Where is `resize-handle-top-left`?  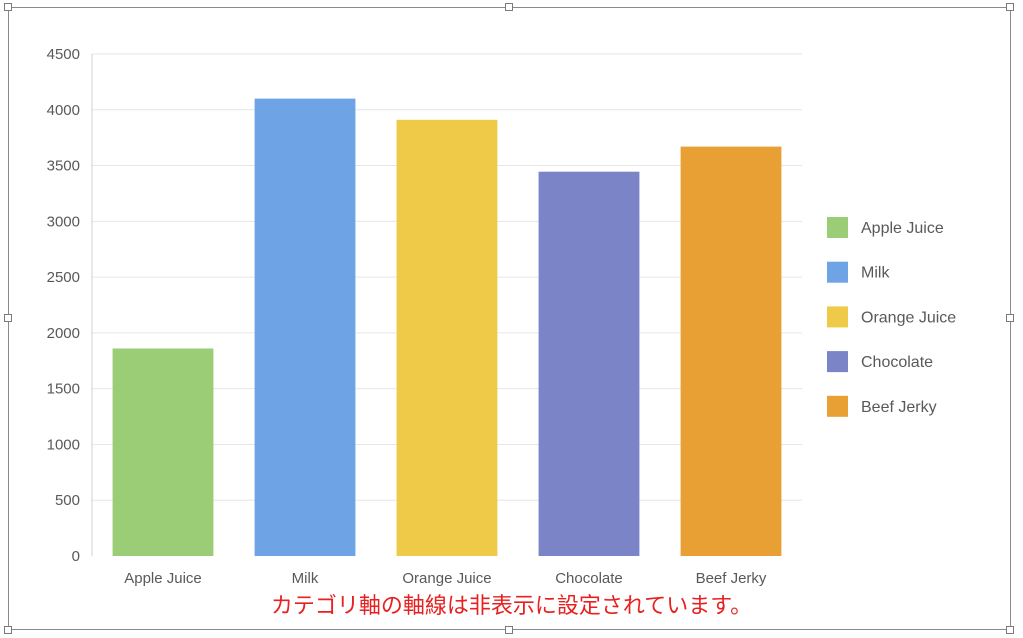
resize-handle-top-left is located at coordinates (8, 7).